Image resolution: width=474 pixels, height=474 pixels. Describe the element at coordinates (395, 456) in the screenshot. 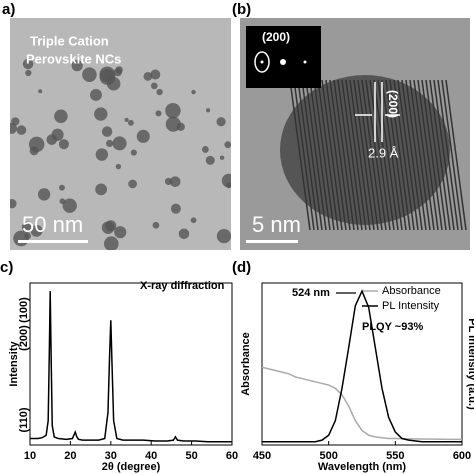

I see `x-tick-label: 550` at that location.